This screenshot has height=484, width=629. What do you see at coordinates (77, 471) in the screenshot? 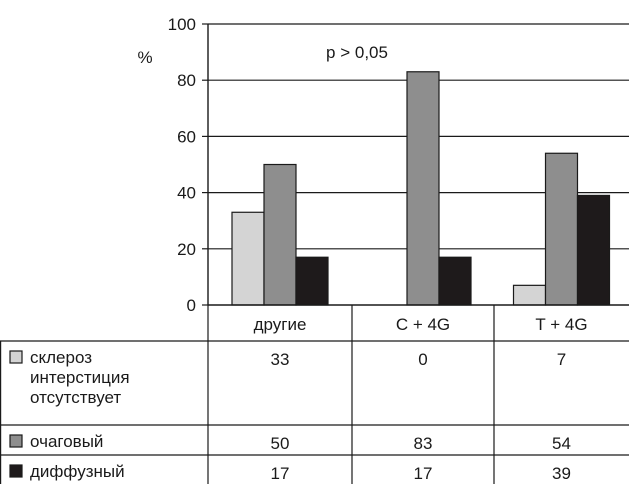
I see `legend-label-диффузный: диффузный` at bounding box center [77, 471].